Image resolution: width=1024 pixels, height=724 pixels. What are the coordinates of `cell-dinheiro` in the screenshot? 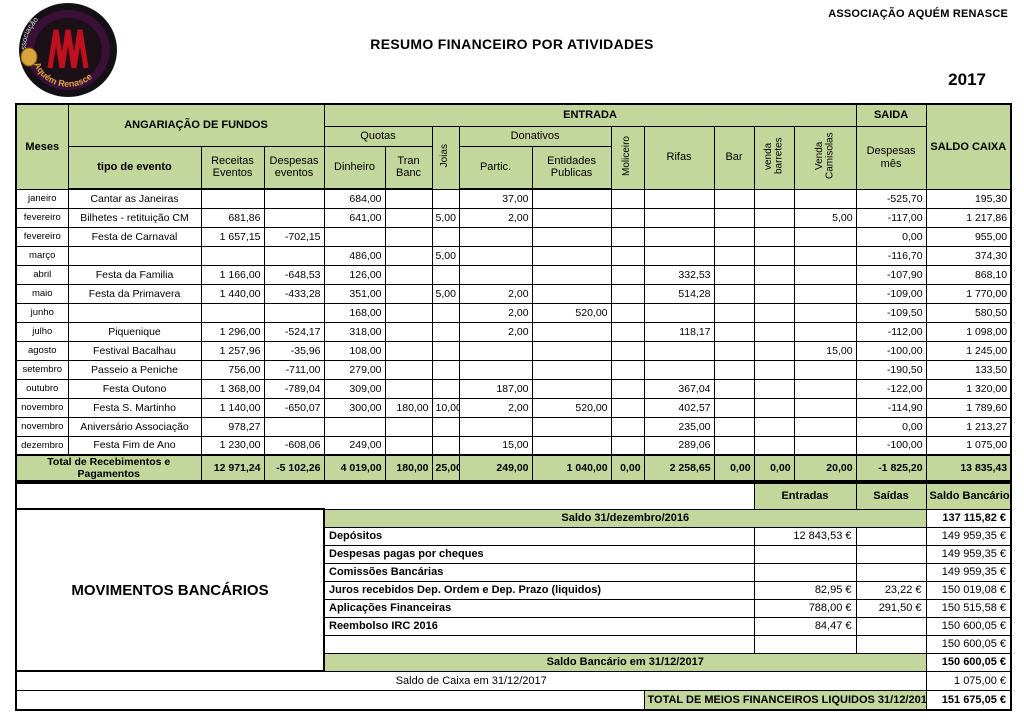 It's located at (354, 426).